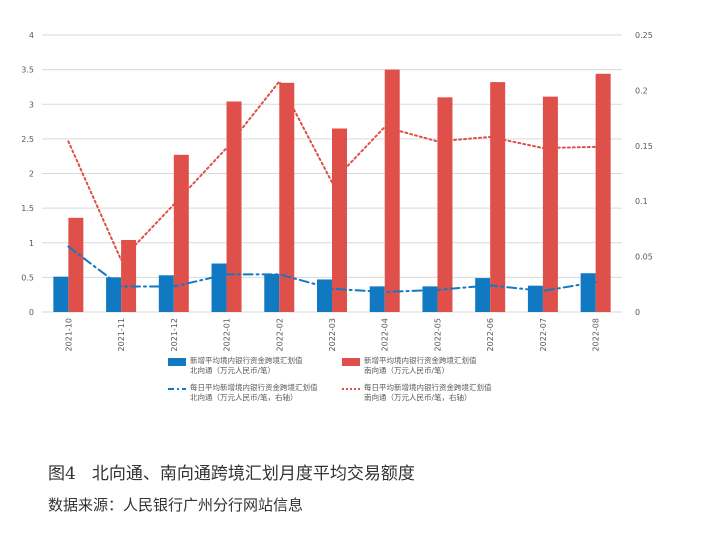 The width and height of the screenshot is (710, 542). I want to click on left-axis-ticks: 0 0.5 1 1.5 2 2.5 3 3.5 4, so click(27, 174).